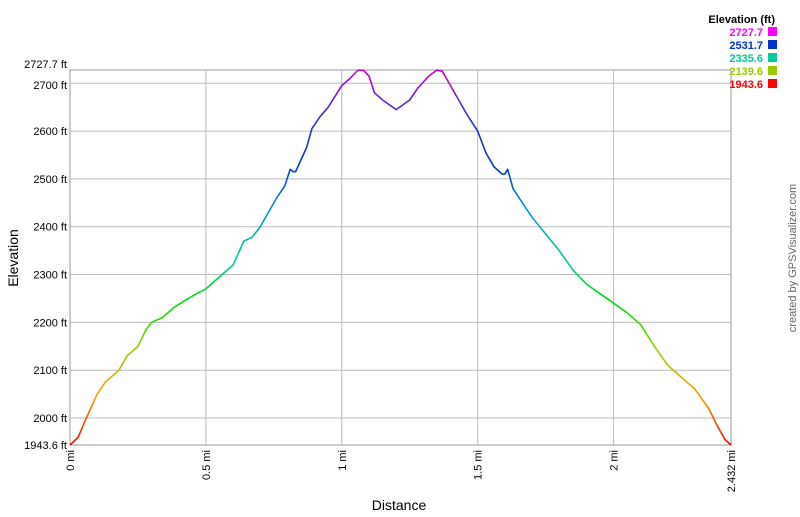 This screenshot has height=517, width=800. What do you see at coordinates (732, 471) in the screenshot?
I see `x-tick-label: 2.432 mi` at bounding box center [732, 471].